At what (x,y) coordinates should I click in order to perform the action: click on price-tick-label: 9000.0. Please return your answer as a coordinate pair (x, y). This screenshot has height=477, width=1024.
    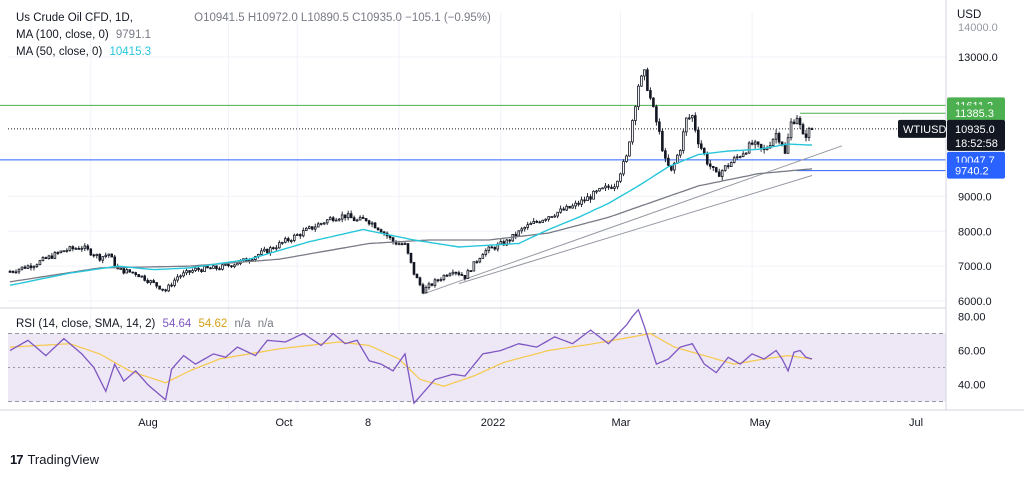
    Looking at the image, I should click on (975, 197).